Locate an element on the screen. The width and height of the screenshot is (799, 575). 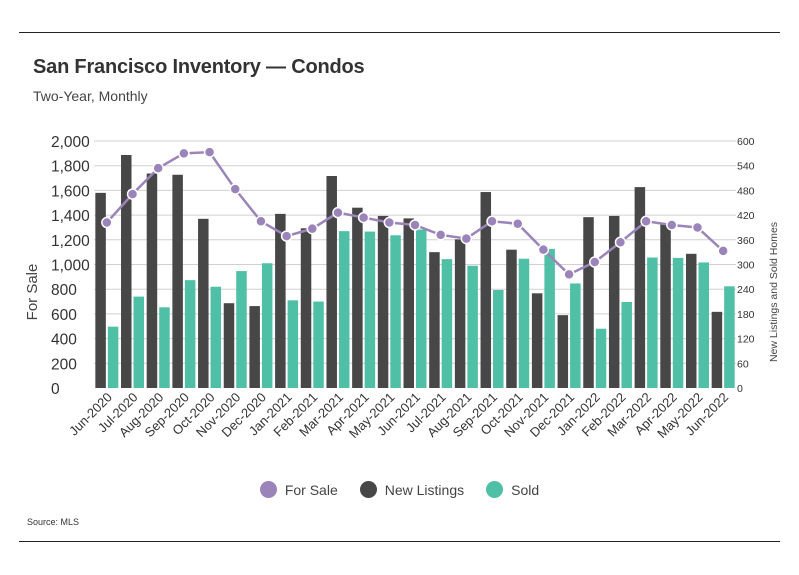
right-axis-ticks: 0 60 120 180 240 300 360 420 480 540 600 is located at coordinates (746, 265).